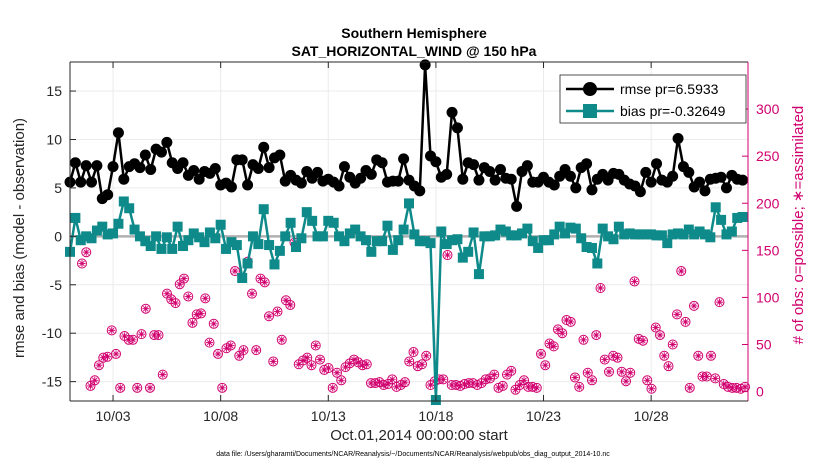 Image resolution: width=830 pixels, height=470 pixels. Describe the element at coordinates (58, 188) in the screenshot. I see `y-tick-label-left: 5` at that location.